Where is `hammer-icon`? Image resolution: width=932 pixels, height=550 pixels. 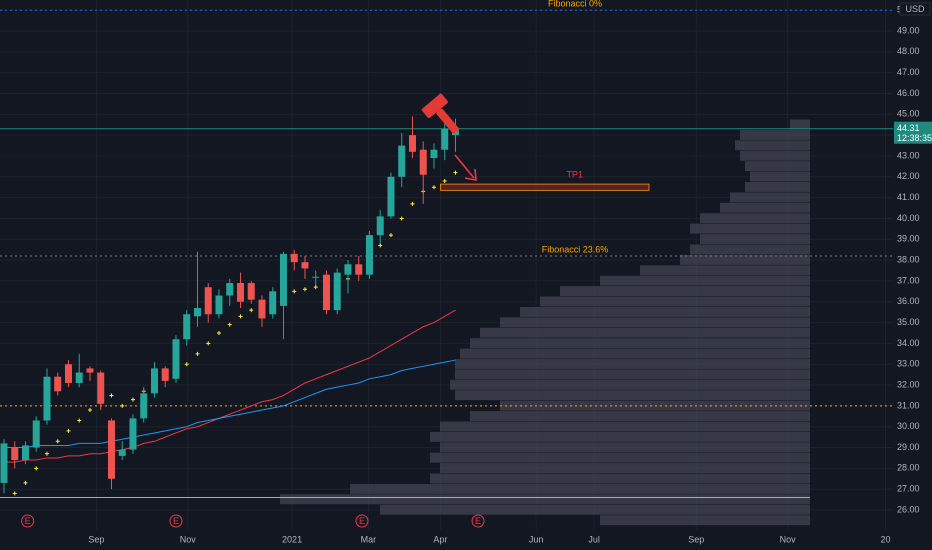
hammer-icon is located at coordinates (440, 113).